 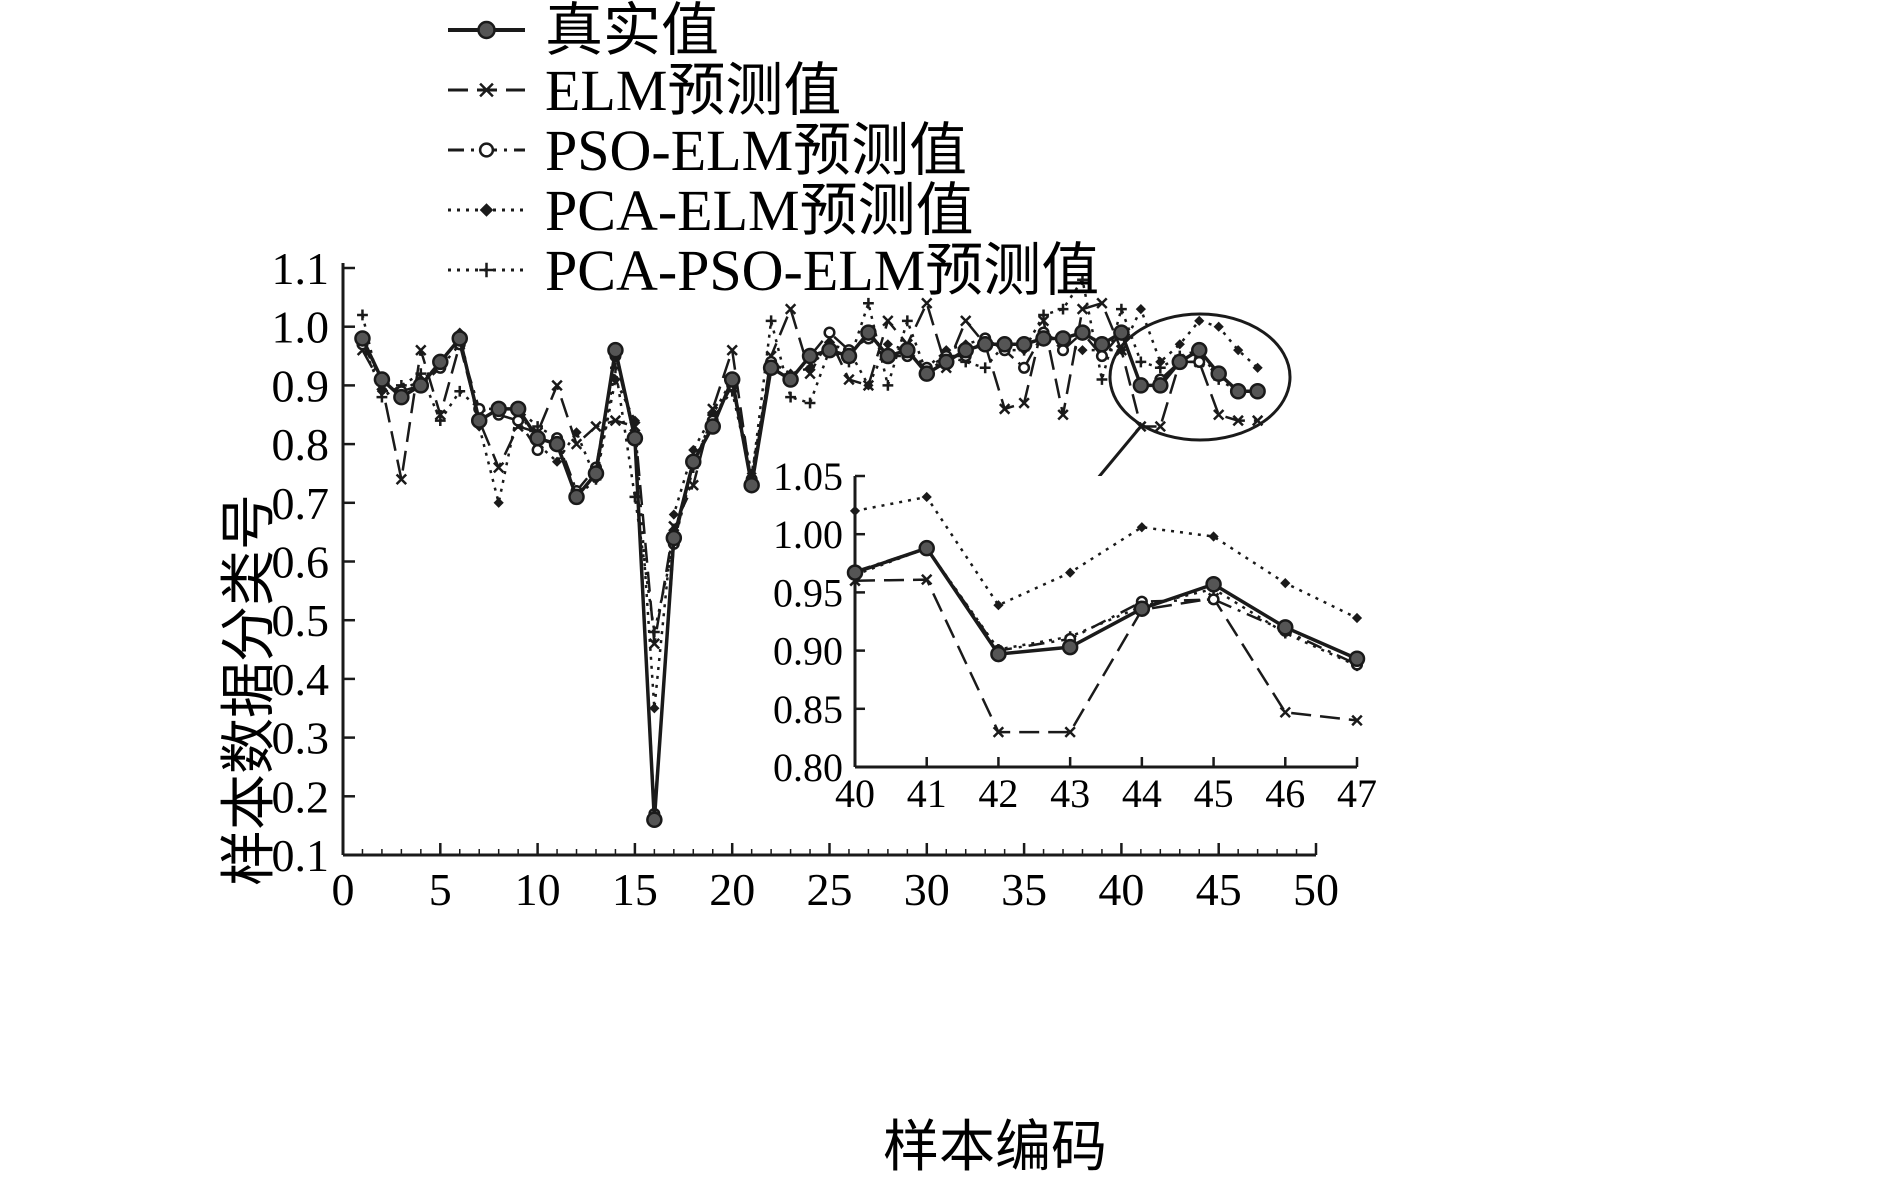 I want to click on x-tick-label: 20, so click(x=732, y=889).